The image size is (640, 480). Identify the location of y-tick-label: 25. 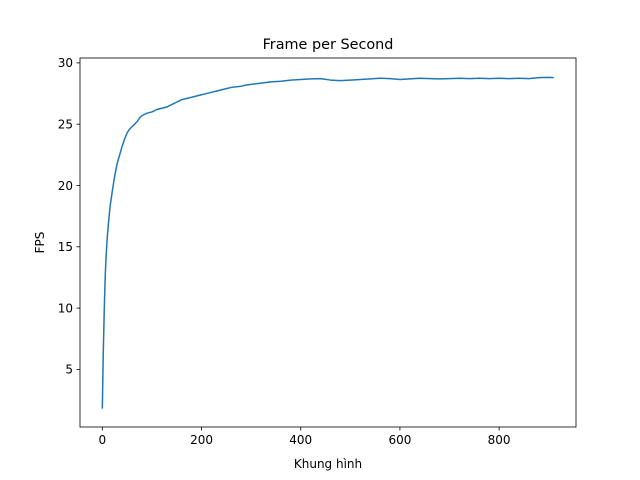
(65, 124).